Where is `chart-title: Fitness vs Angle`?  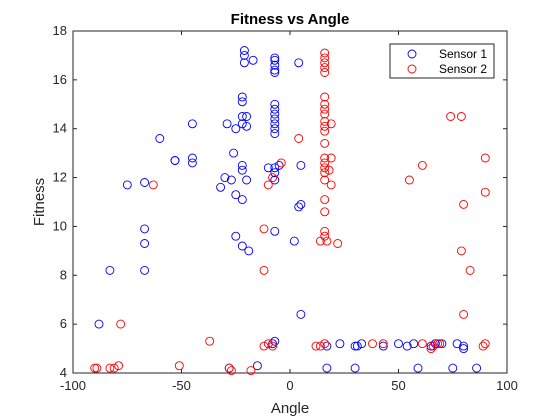
chart-title: Fitness vs Angle is located at coordinates (290, 19).